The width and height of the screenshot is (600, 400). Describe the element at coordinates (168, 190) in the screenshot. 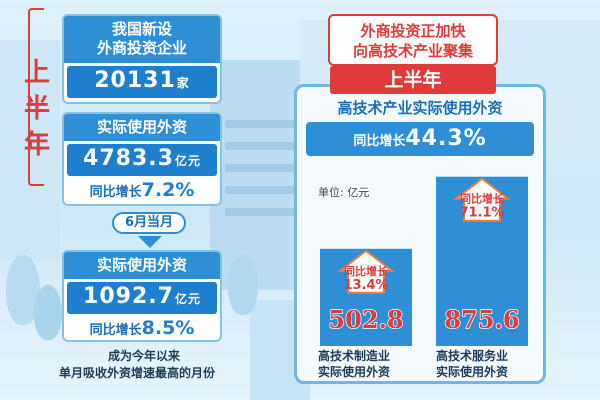

I see `growth-value: 7.2%` at that location.